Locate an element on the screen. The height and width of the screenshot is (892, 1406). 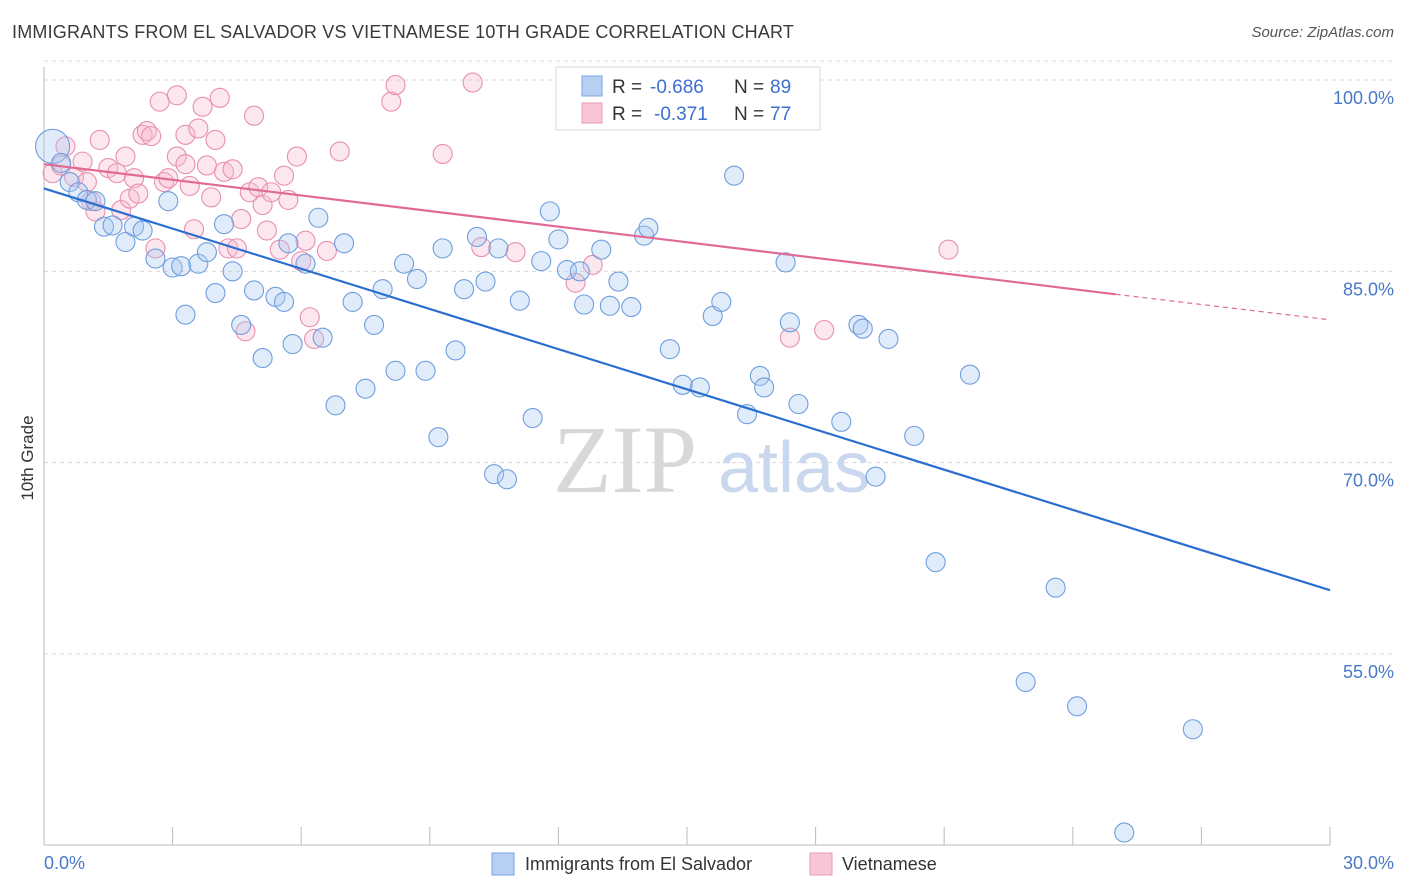
legend-swatch-vietnamese is located at coordinates (821, 864).